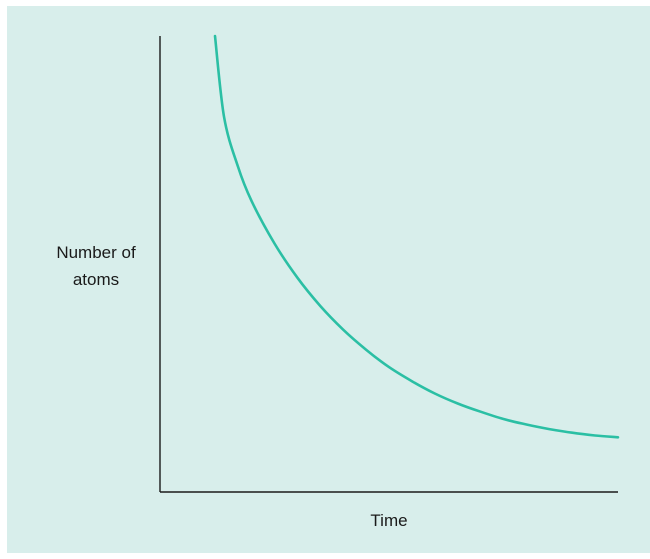  What do you see at coordinates (96, 279) in the screenshot?
I see `y-axis-label-line-2: atoms` at bounding box center [96, 279].